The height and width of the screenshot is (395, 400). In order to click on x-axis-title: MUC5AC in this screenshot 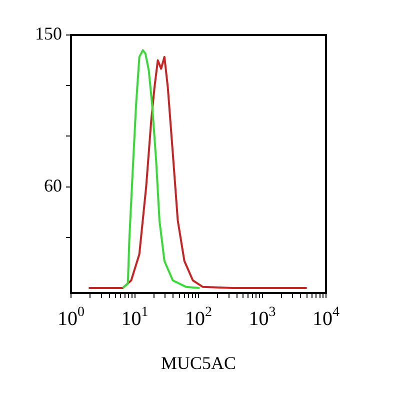, I will do `click(198, 363)`.